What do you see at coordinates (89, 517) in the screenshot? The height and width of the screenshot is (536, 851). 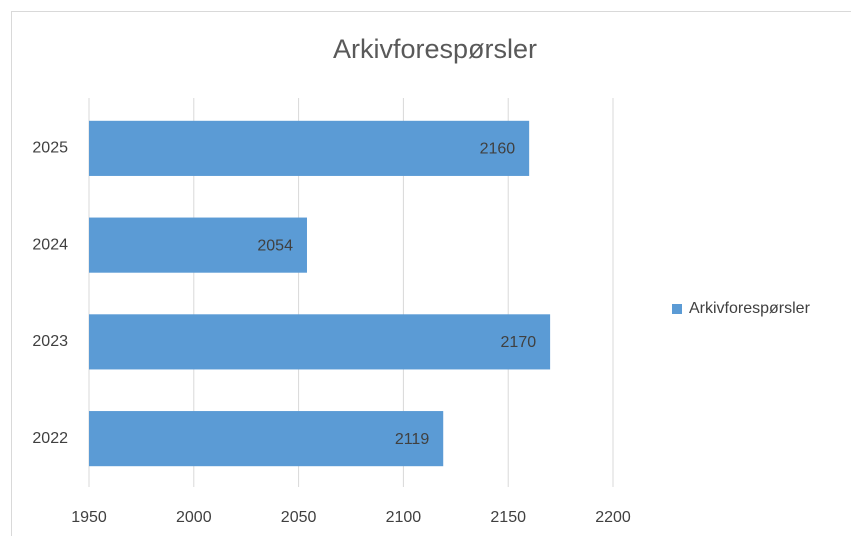 I see `x-tick-label: 1950` at bounding box center [89, 517].